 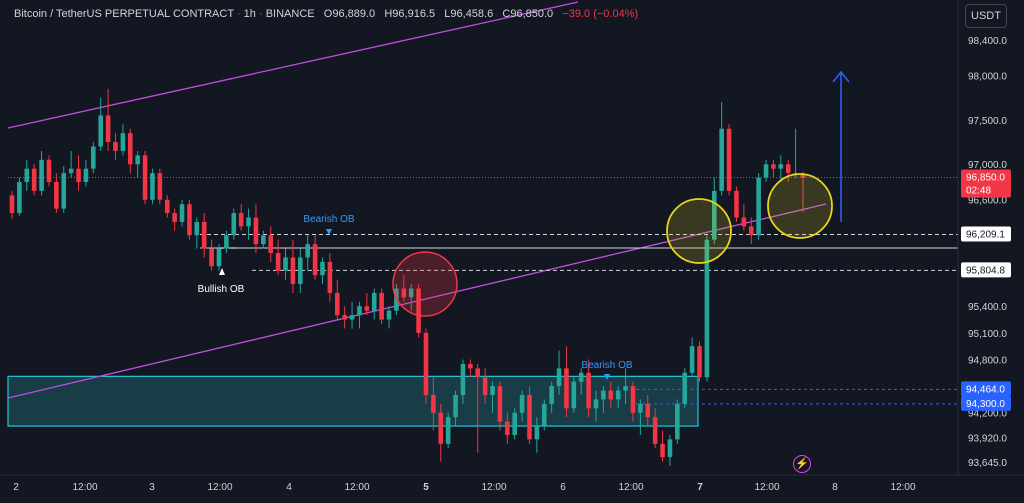 What do you see at coordinates (349, 14) in the screenshot?
I see `ohlc-open: O96,889.0` at bounding box center [349, 14].